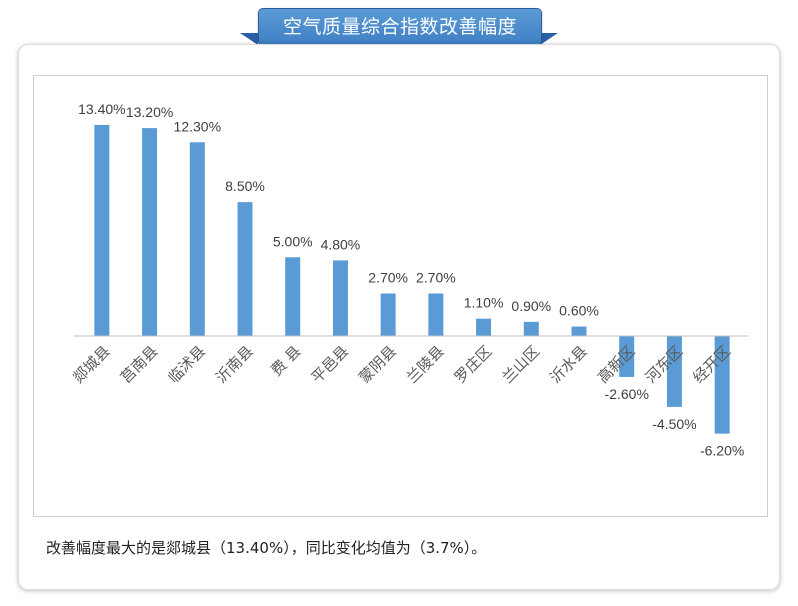 This screenshot has width=798, height=606. Describe the element at coordinates (473, 364) in the screenshot. I see `x-tick-label: 罗庄区` at that location.